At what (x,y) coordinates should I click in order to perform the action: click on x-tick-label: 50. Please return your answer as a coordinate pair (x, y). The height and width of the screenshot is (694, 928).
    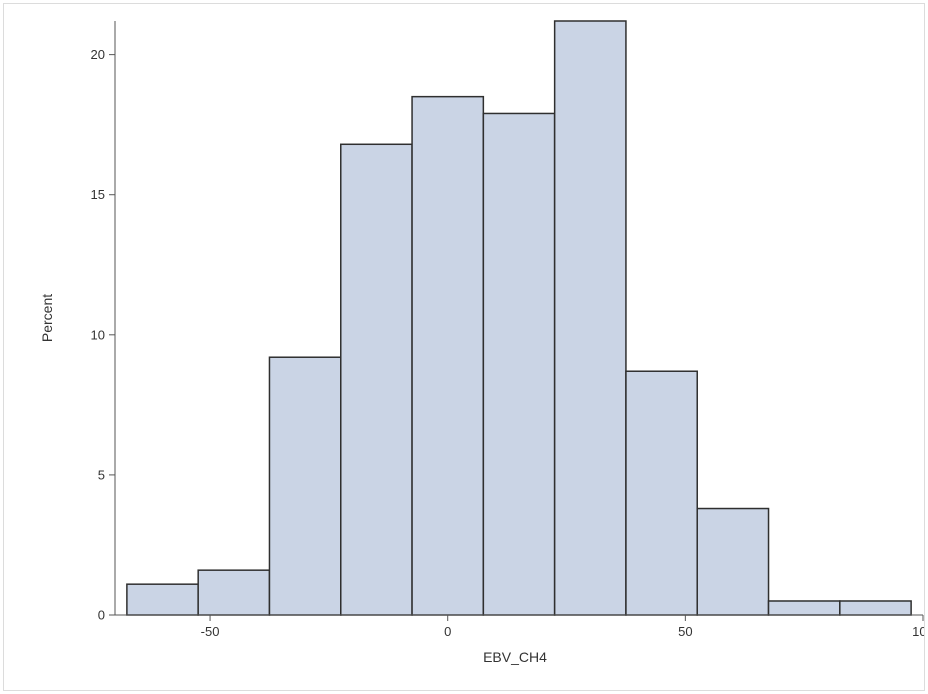
    Looking at the image, I should click on (685, 631).